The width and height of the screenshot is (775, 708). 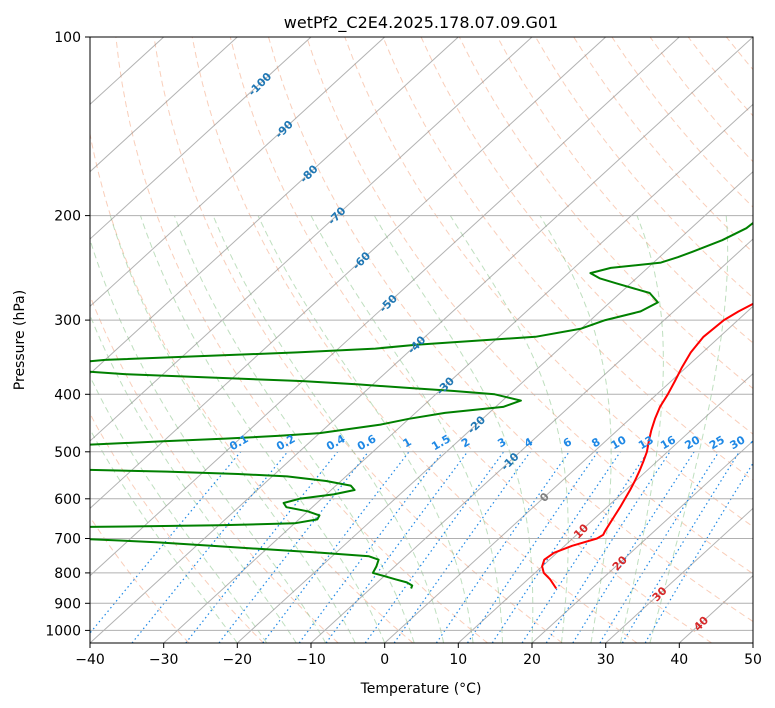 What do you see at coordinates (67, 38) in the screenshot?
I see `y-tick-label: 100` at bounding box center [67, 38].